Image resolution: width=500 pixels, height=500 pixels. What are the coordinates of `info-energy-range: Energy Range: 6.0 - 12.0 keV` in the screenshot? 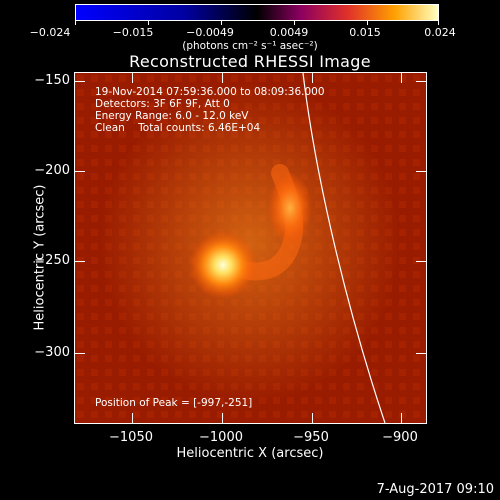 It's located at (172, 116).